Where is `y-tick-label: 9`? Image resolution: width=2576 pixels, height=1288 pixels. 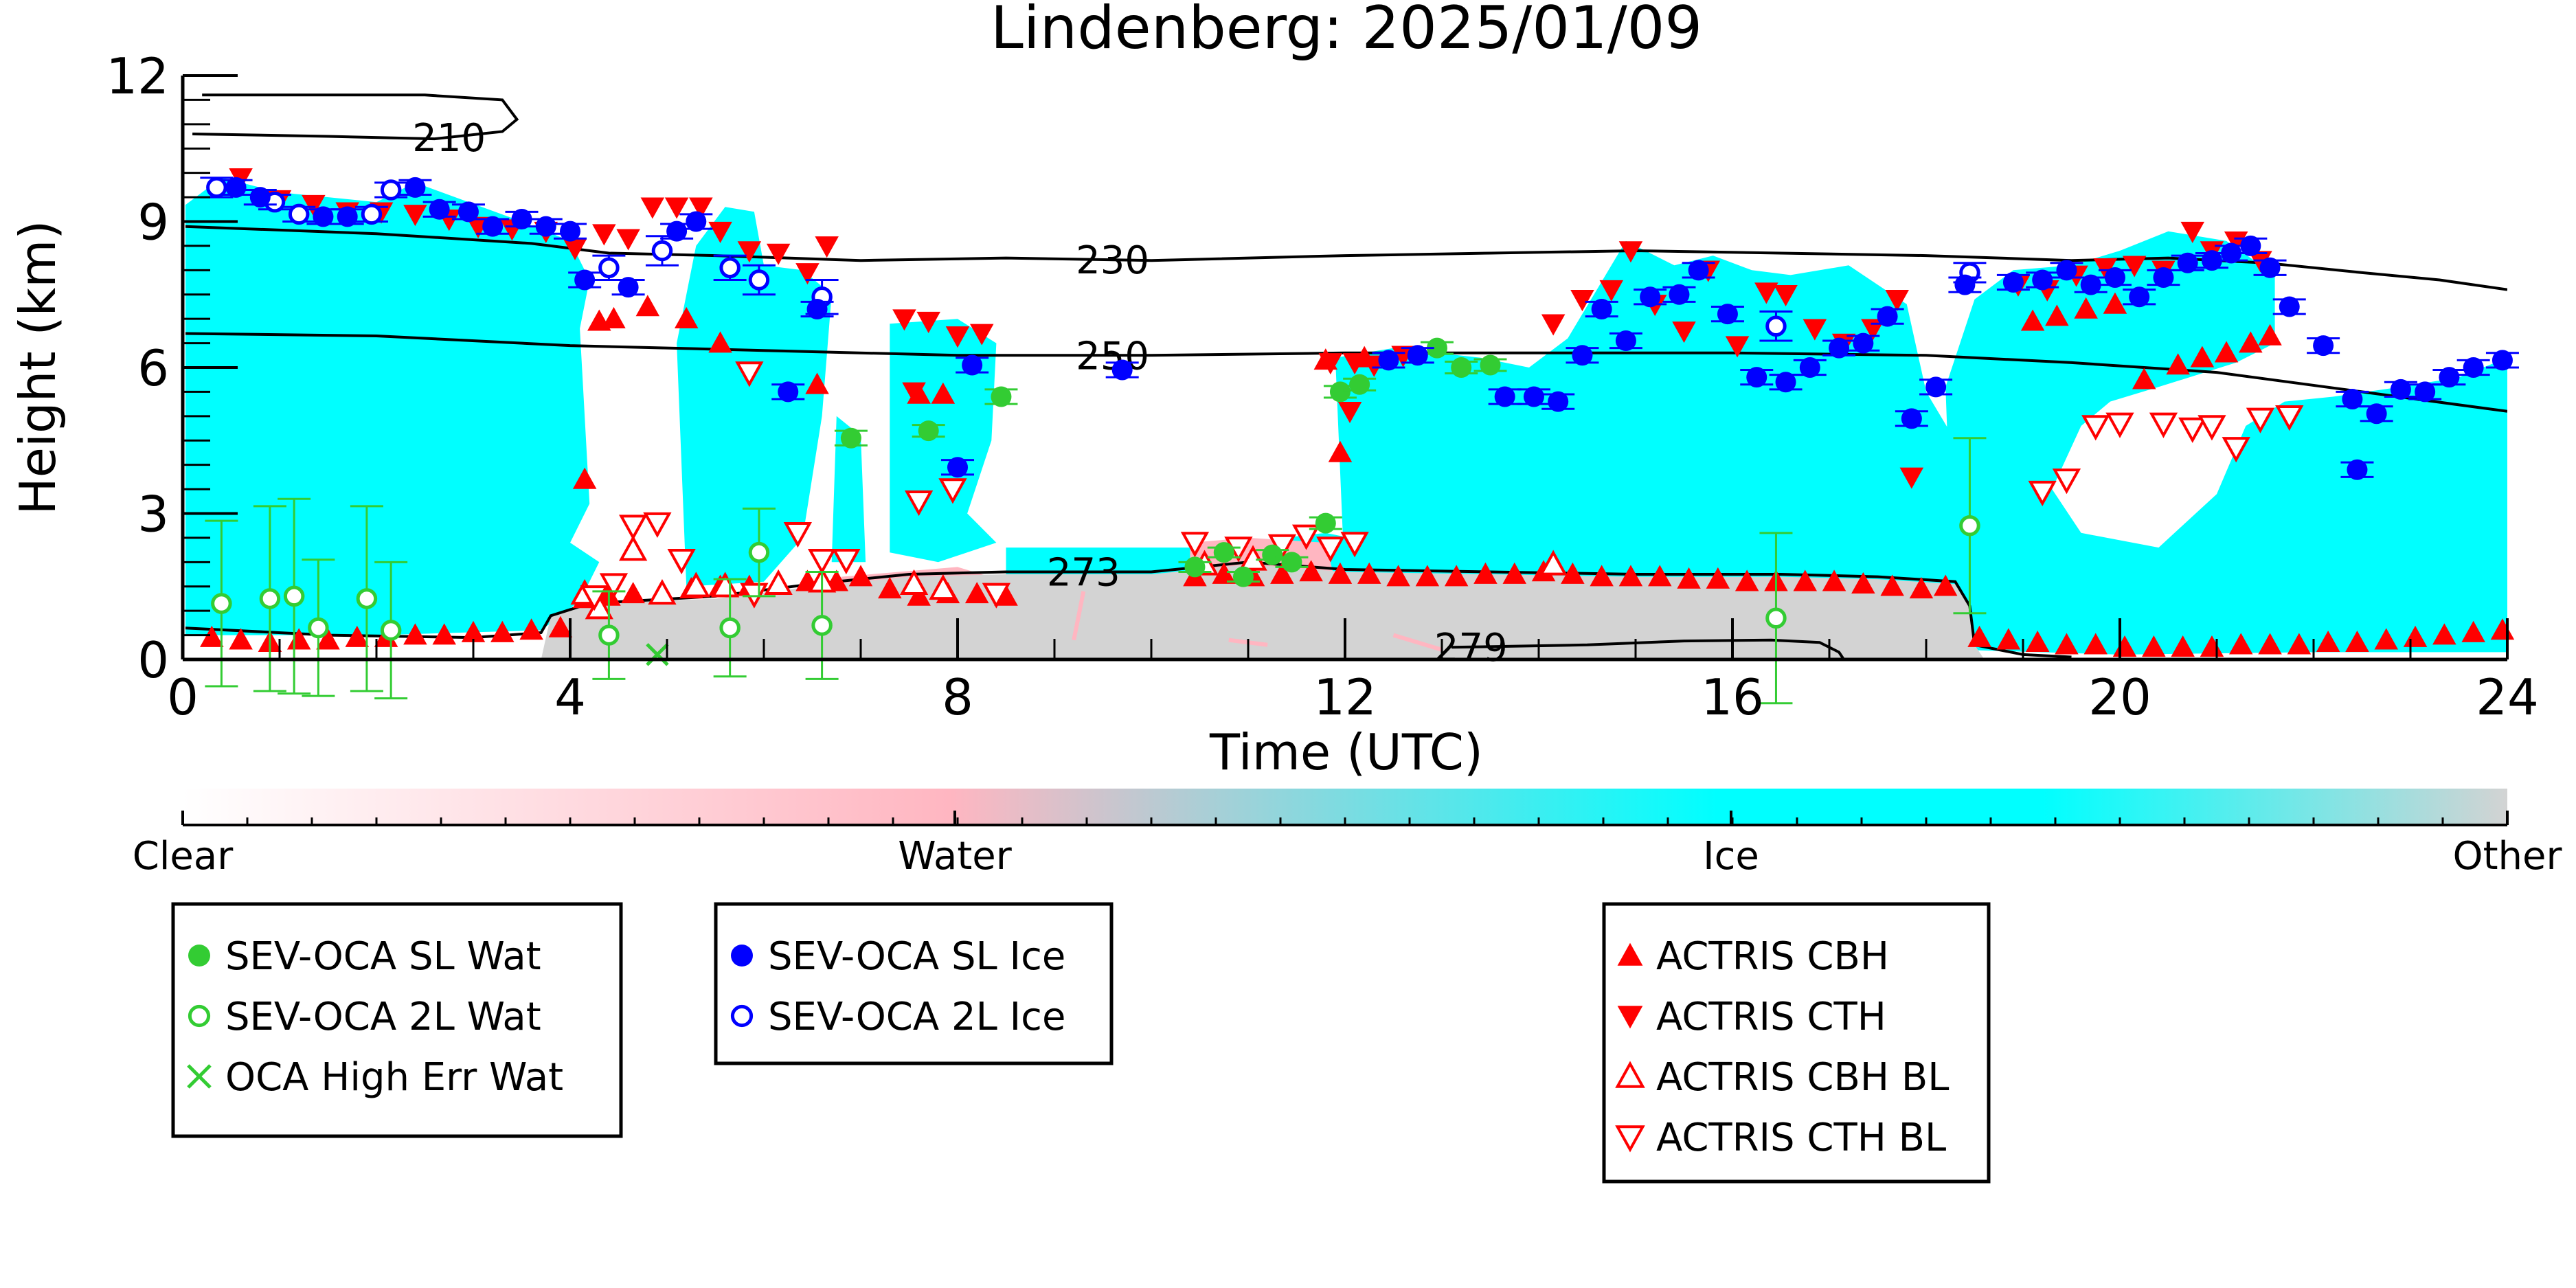 y-tick-label: 9 is located at coordinates (153, 222).